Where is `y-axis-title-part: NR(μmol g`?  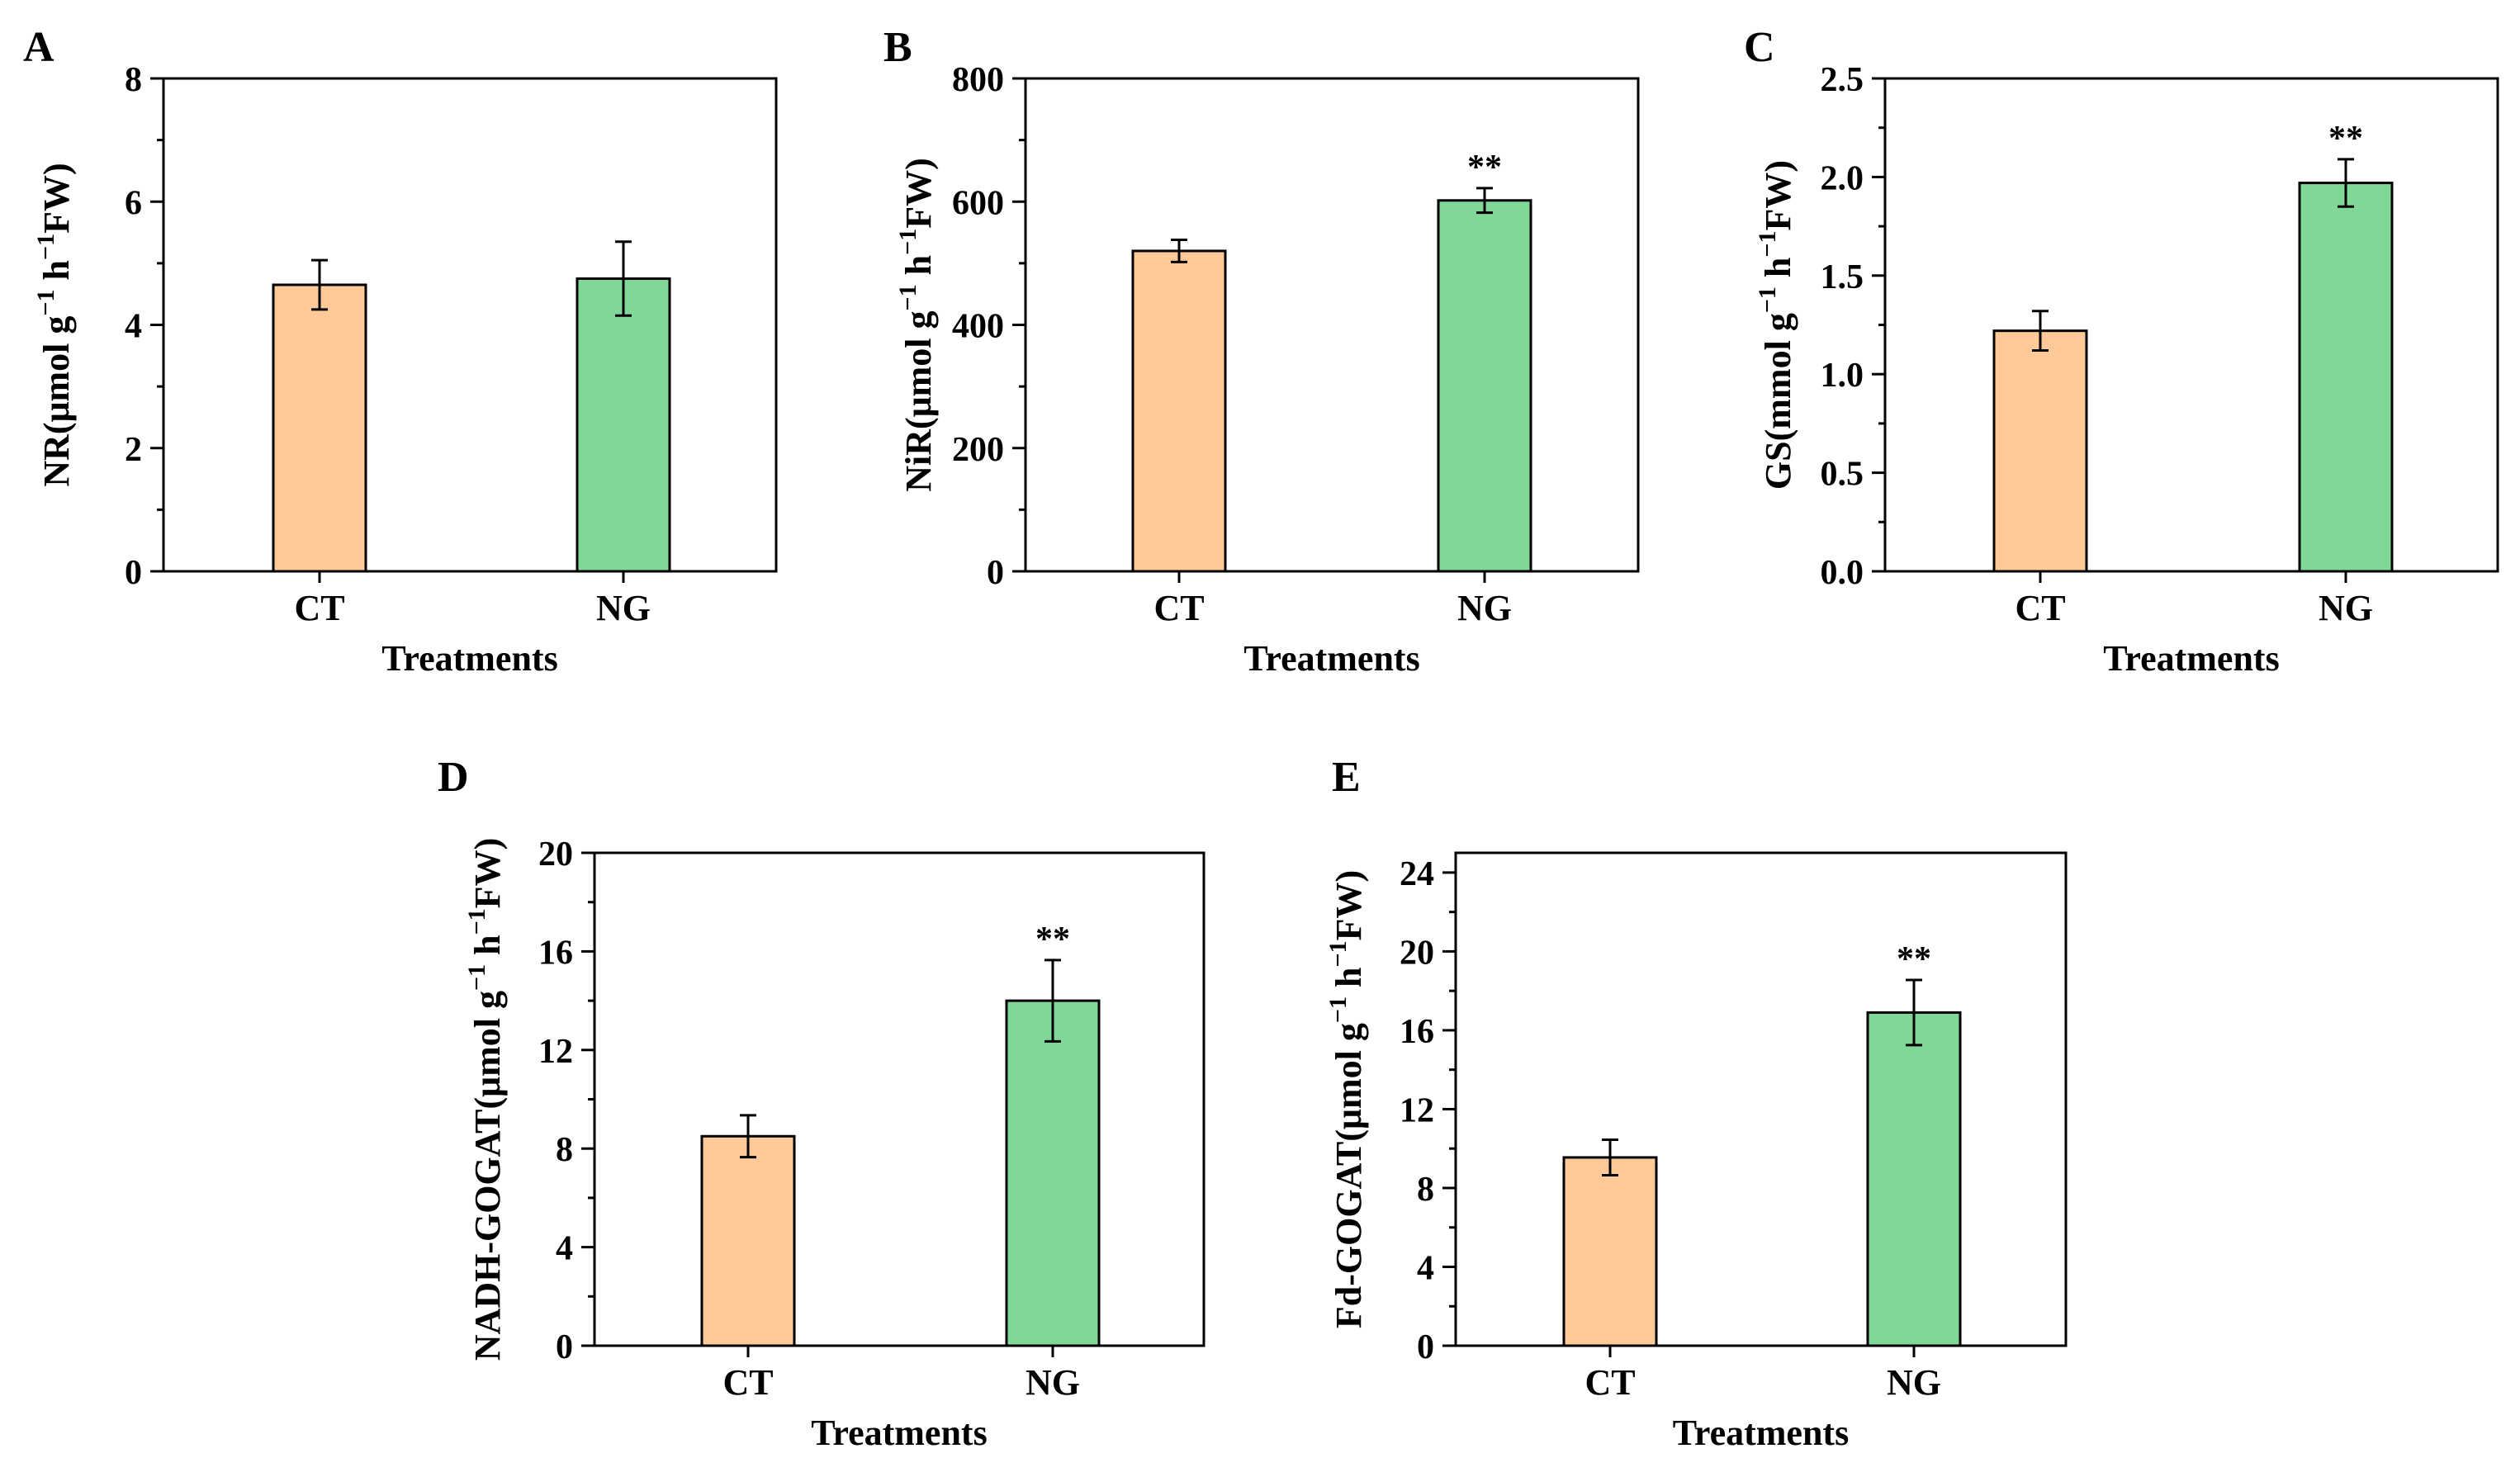
y-axis-title-part: NR(μmol g is located at coordinates (56, 401).